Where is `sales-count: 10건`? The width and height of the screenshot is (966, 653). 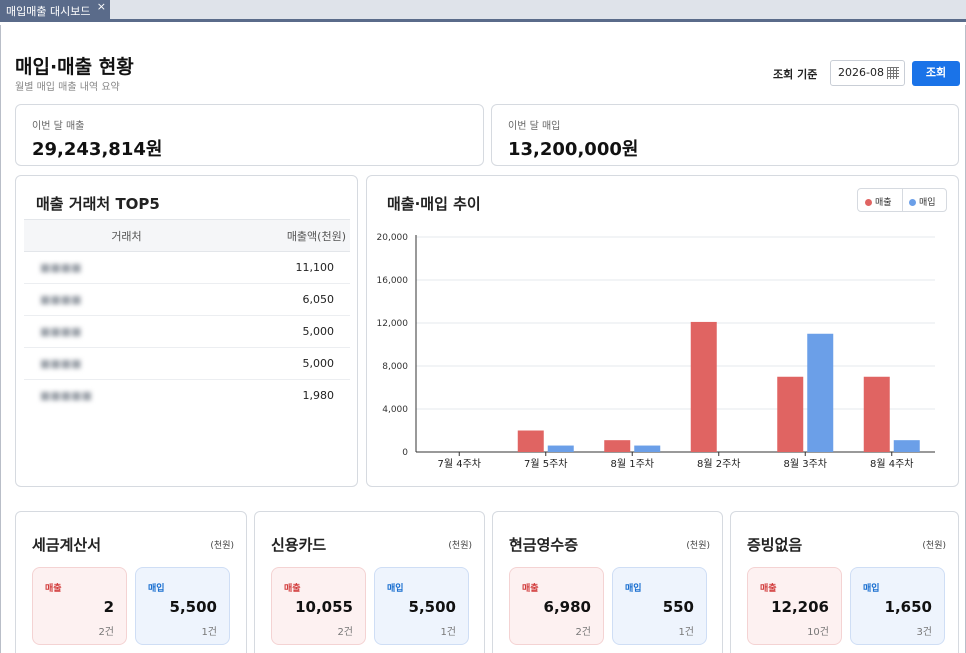
sales-count: 10건 is located at coordinates (818, 632).